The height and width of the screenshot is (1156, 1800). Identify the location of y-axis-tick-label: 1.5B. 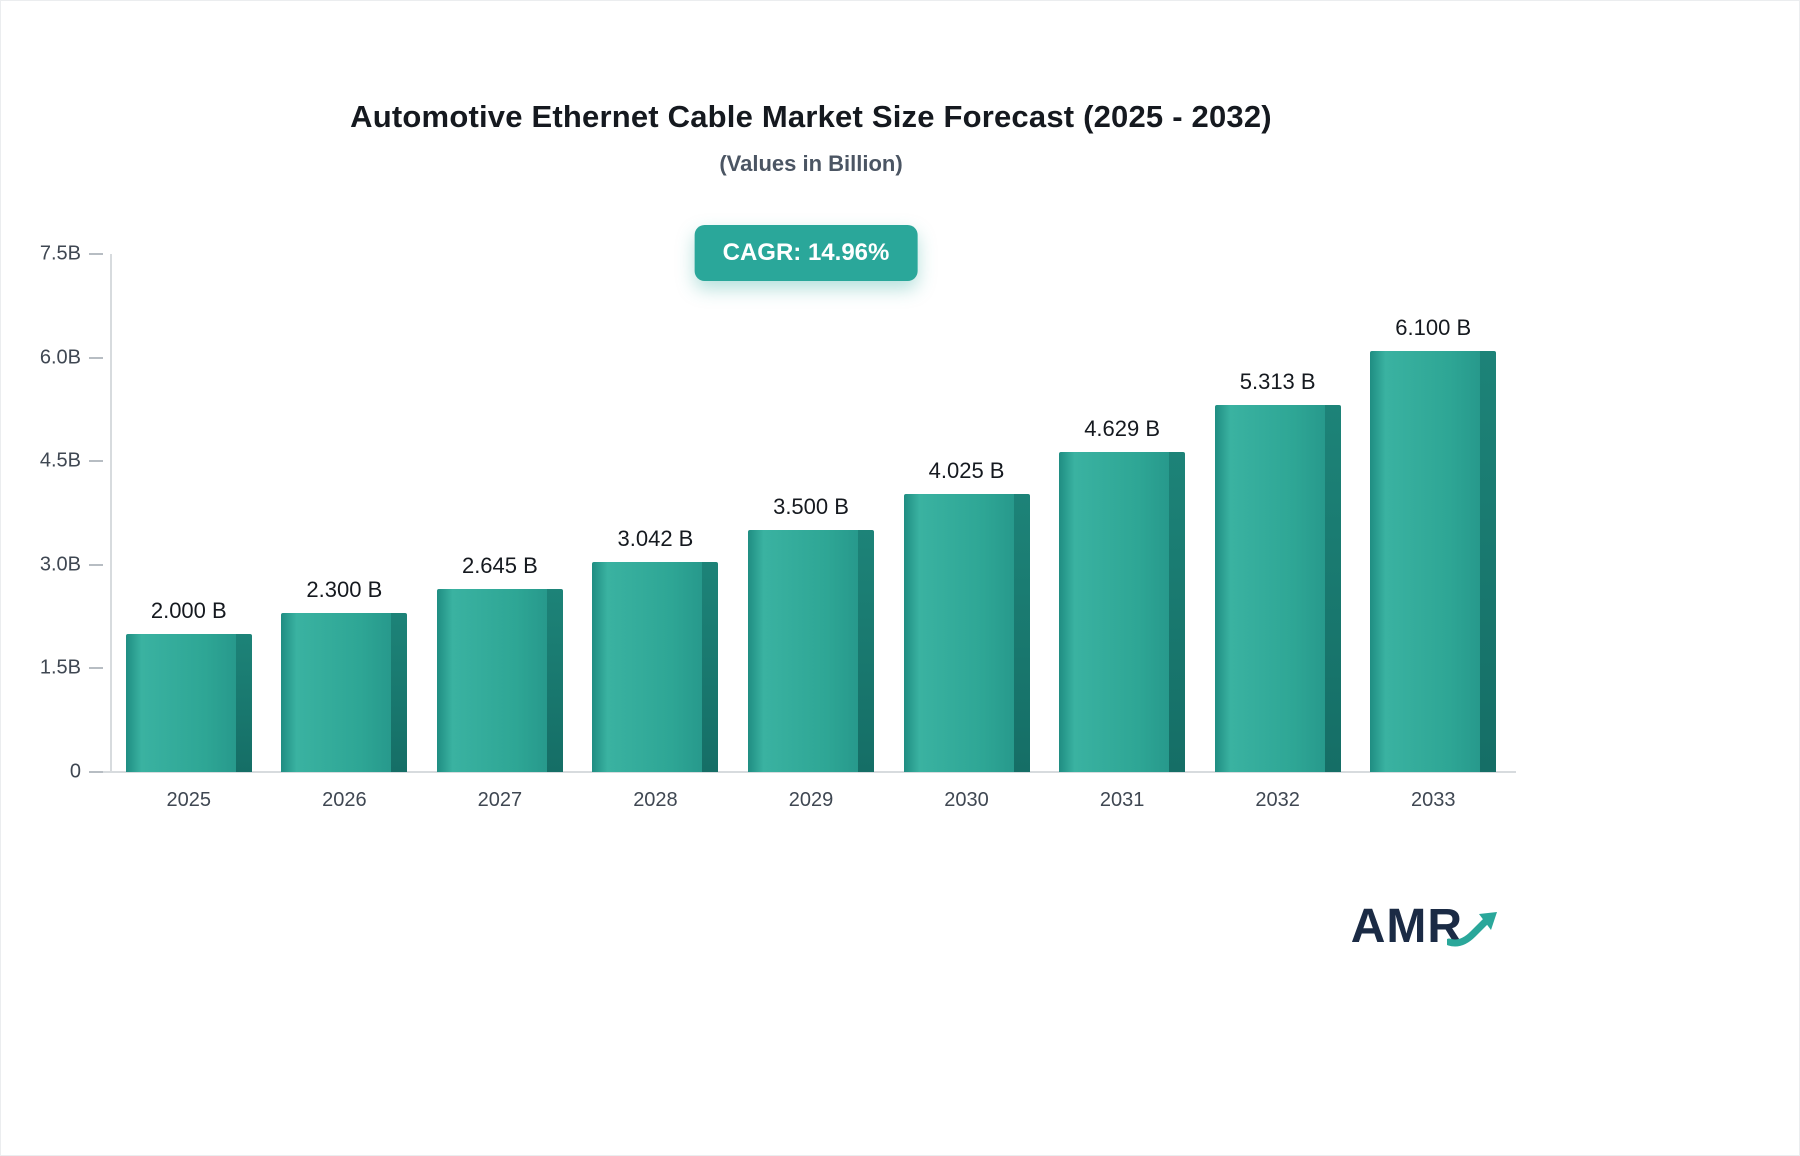
(60, 667).